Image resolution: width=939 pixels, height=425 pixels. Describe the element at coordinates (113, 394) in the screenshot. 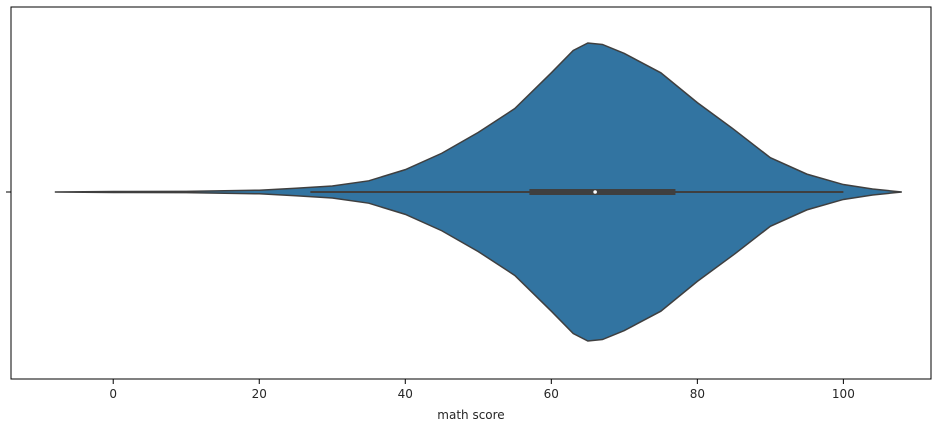

I see `x-tick-label: 0` at that location.